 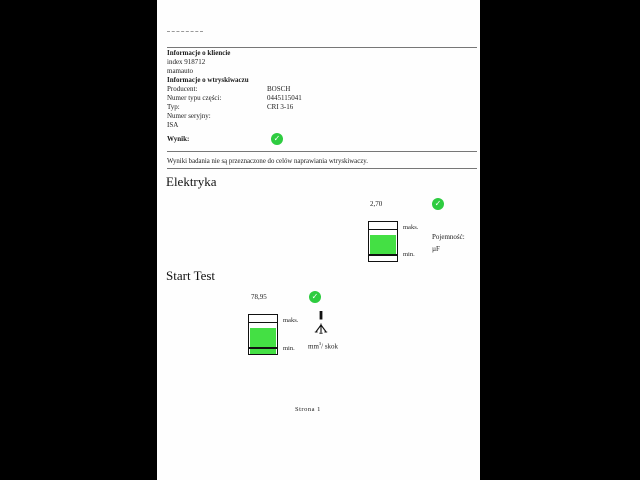 I want to click on info-value: 0445115041, so click(x=284, y=98).